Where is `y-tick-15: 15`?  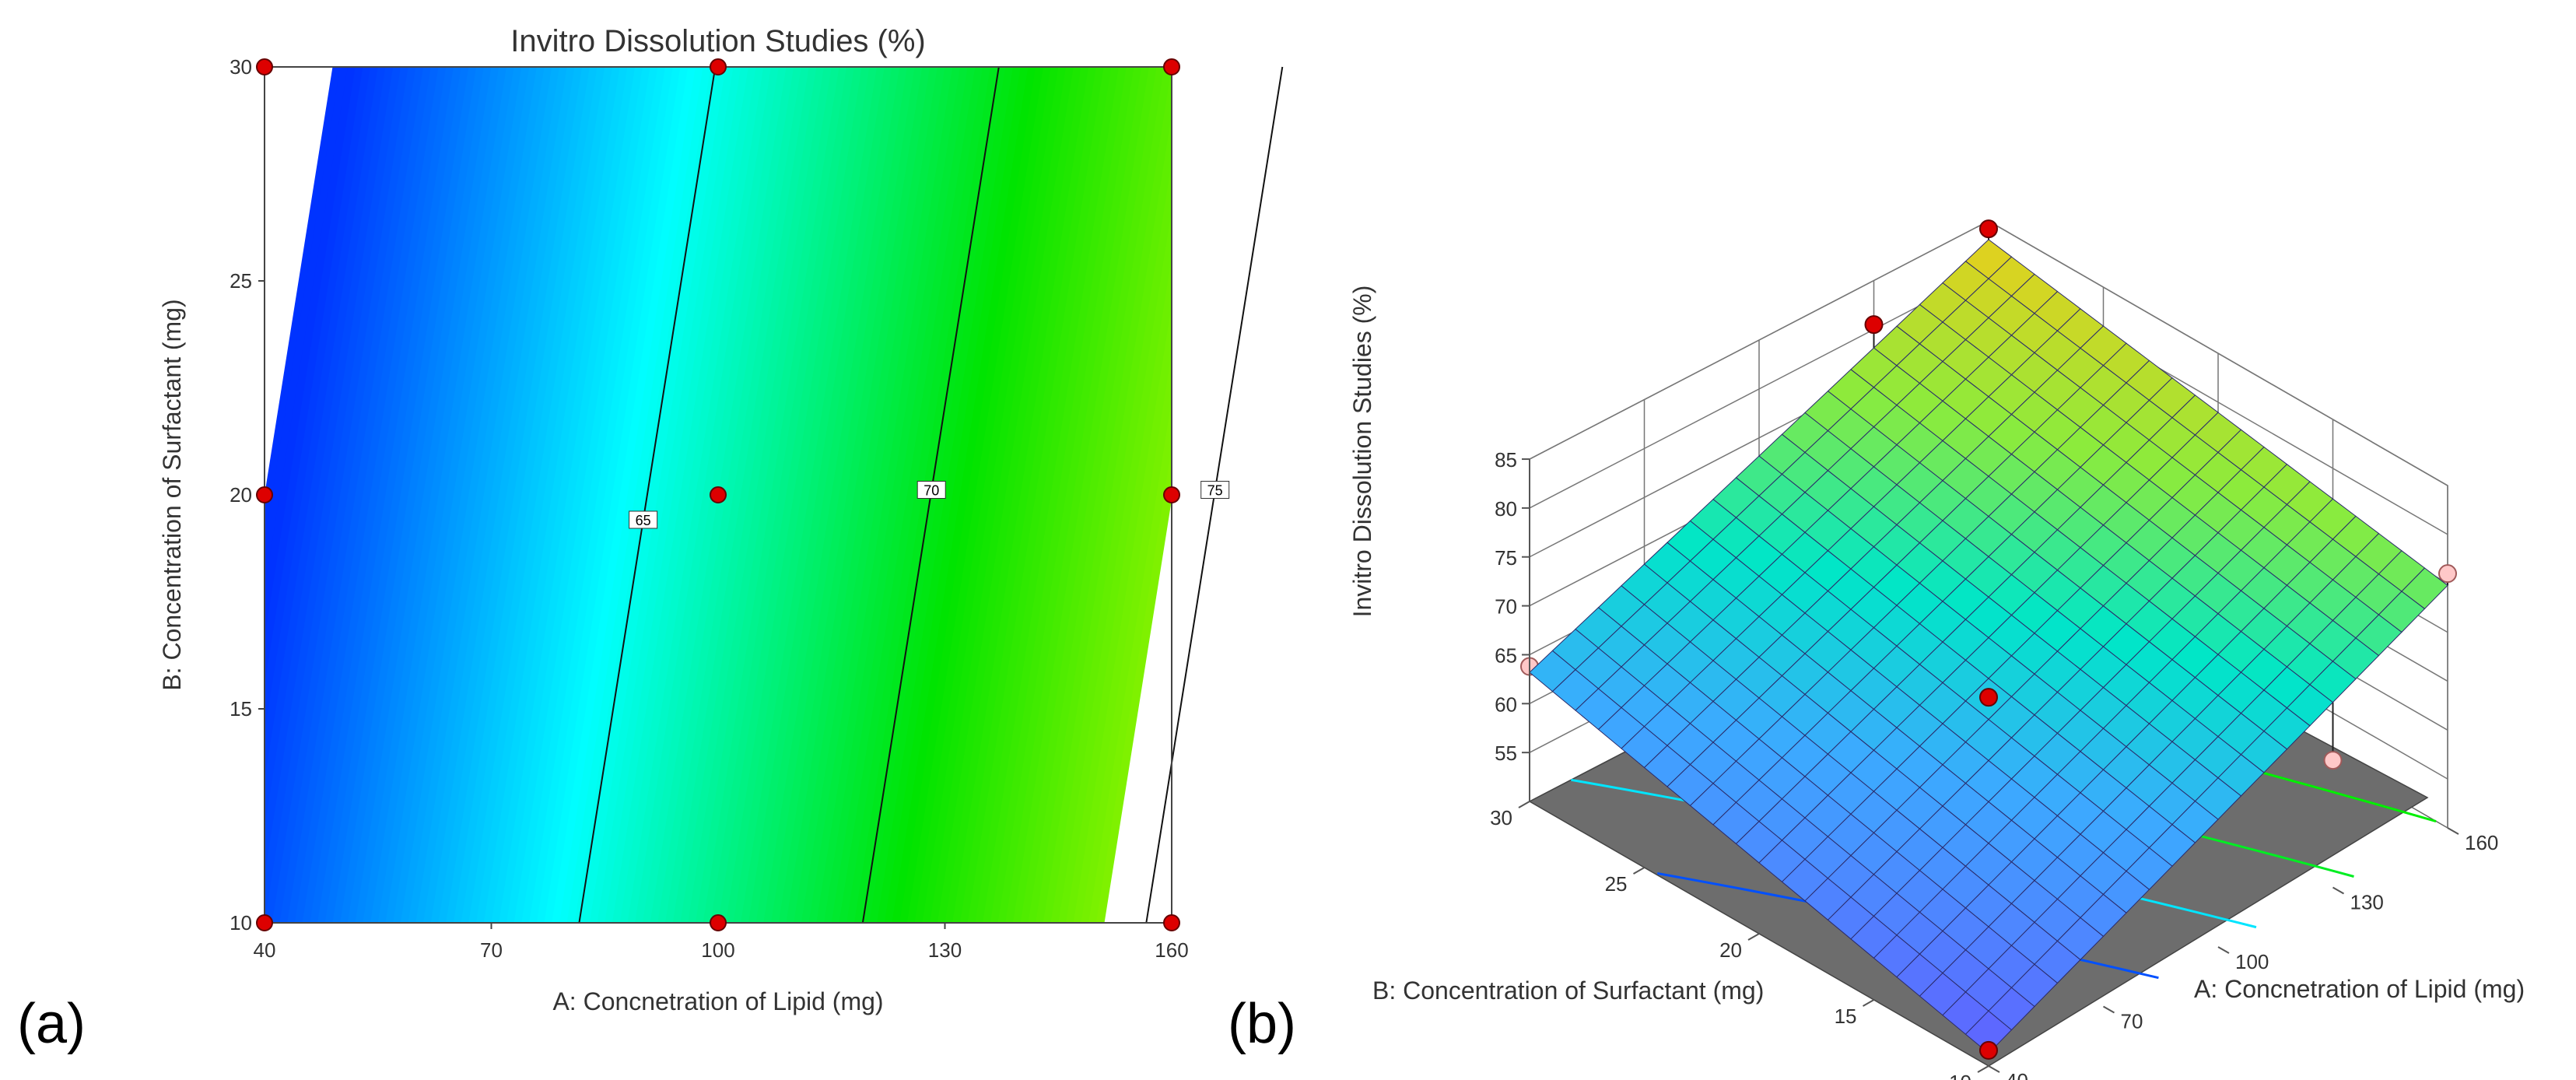 y-tick-15: 15 is located at coordinates (241, 709).